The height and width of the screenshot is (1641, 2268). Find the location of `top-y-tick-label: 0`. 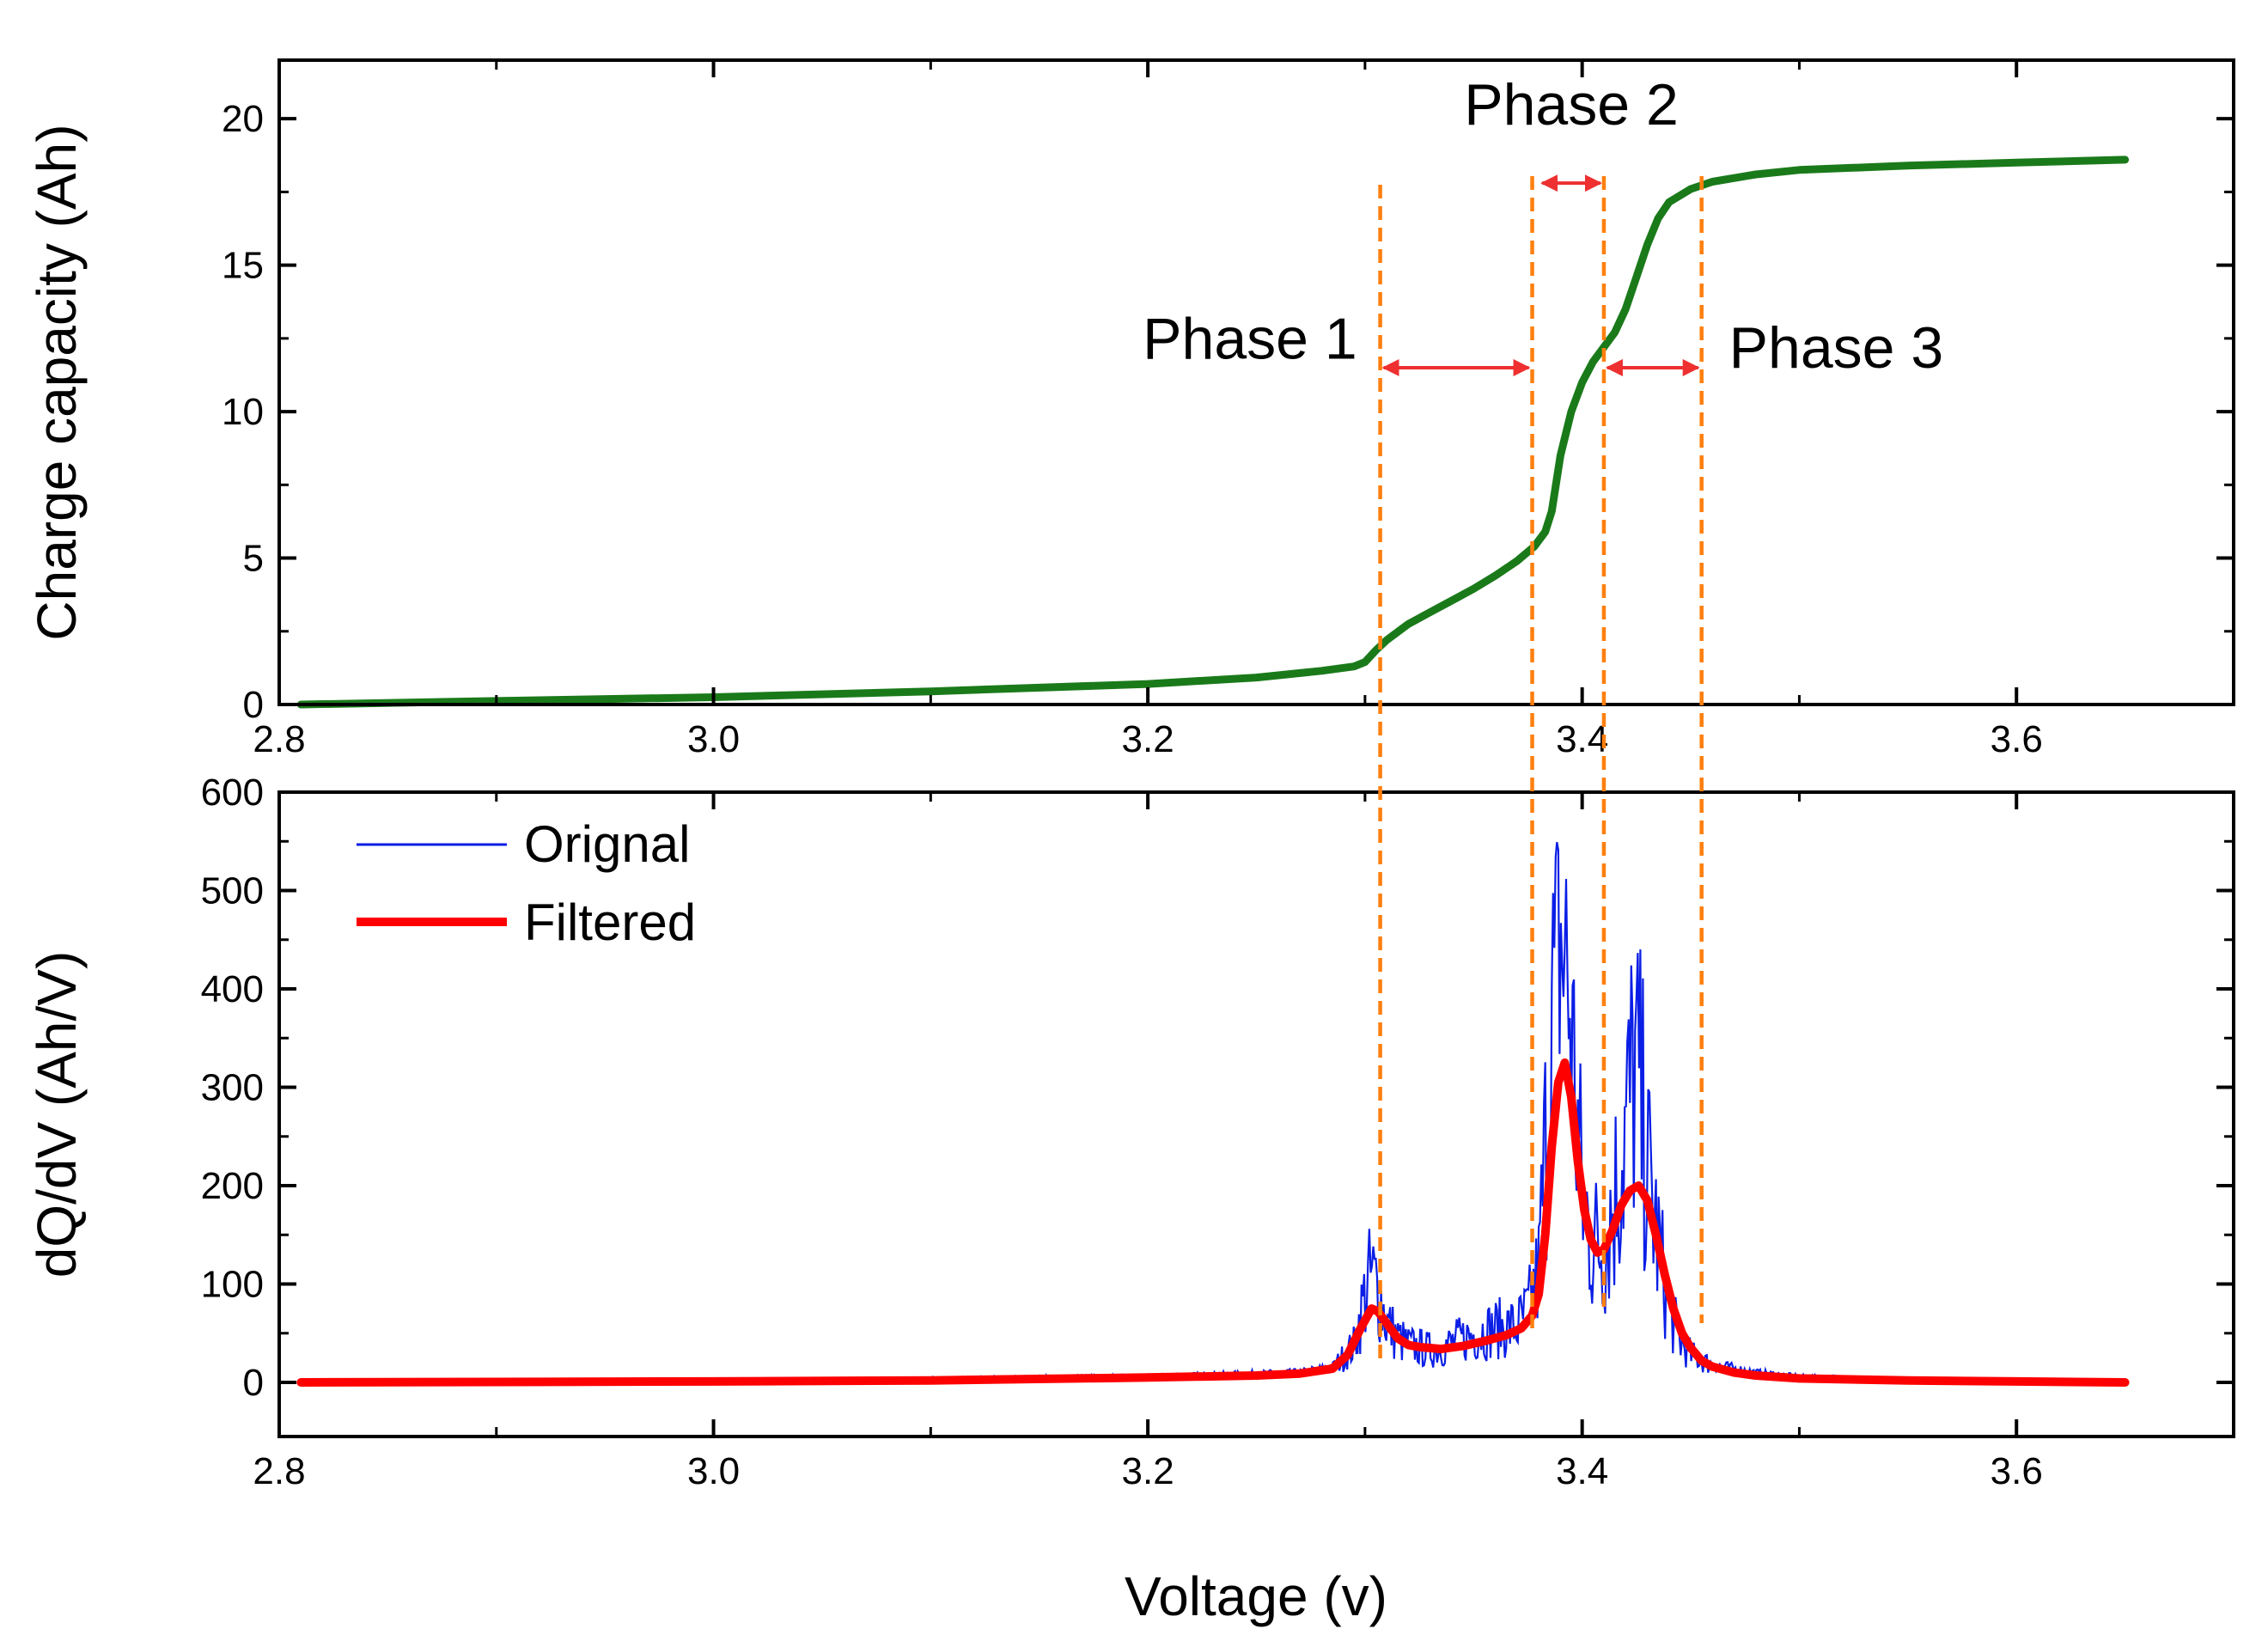

top-y-tick-label: 0 is located at coordinates (253, 705).